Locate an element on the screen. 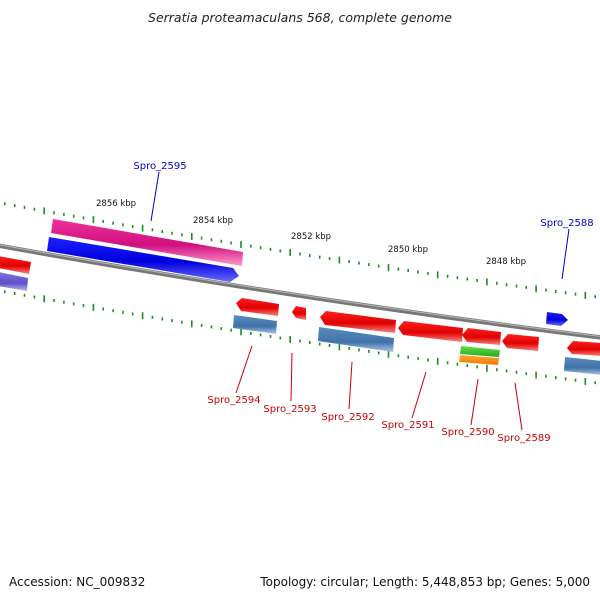 Image resolution: width=600 pixels, height=600 pixels. label-spro-2595: Spro_2595 is located at coordinates (159, 166).